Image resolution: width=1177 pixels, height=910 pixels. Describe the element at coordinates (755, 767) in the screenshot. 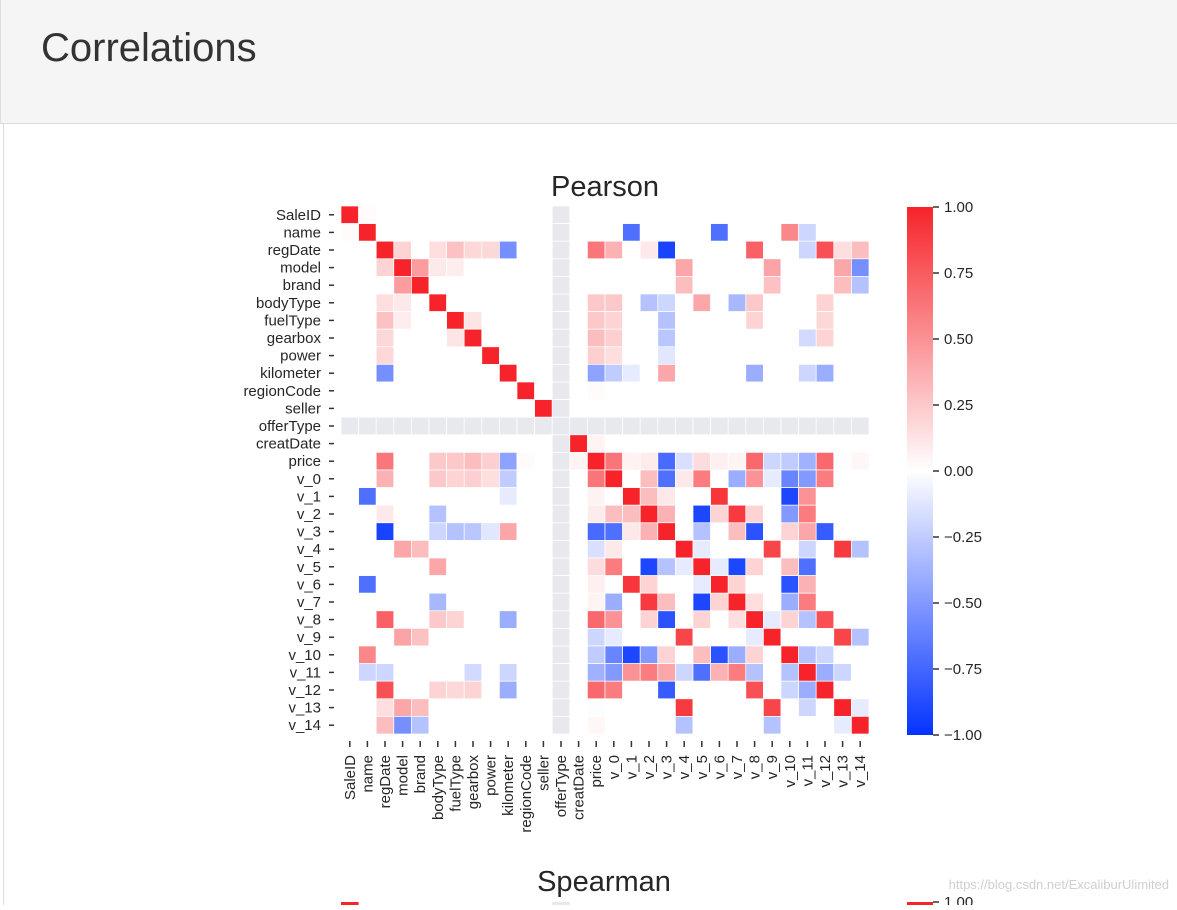

I see `x-tick-label: v_8` at that location.